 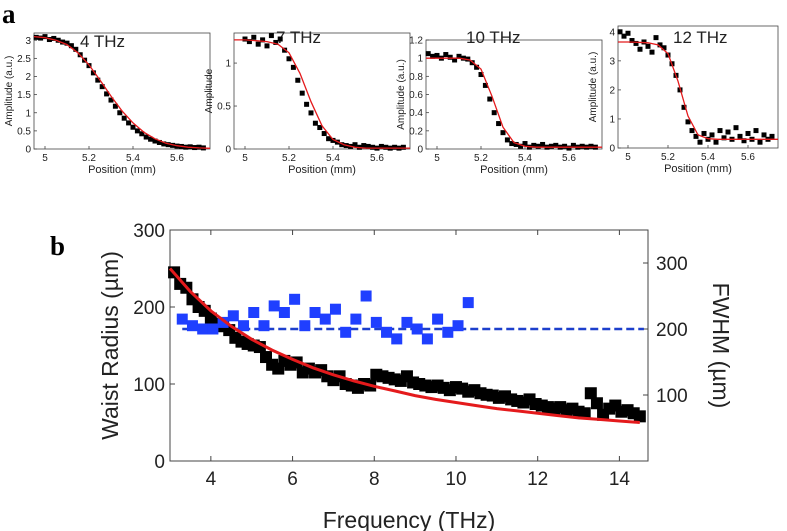 I want to click on y-axis-label: Amplitude, so click(x=209, y=90).